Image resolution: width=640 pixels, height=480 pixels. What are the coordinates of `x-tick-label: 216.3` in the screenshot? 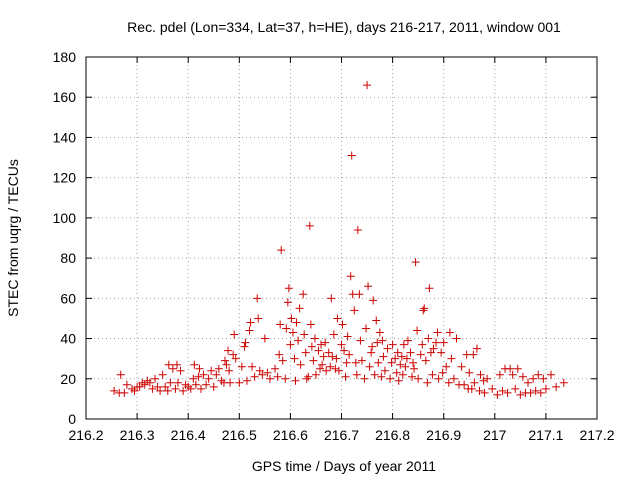 It's located at (137, 435).